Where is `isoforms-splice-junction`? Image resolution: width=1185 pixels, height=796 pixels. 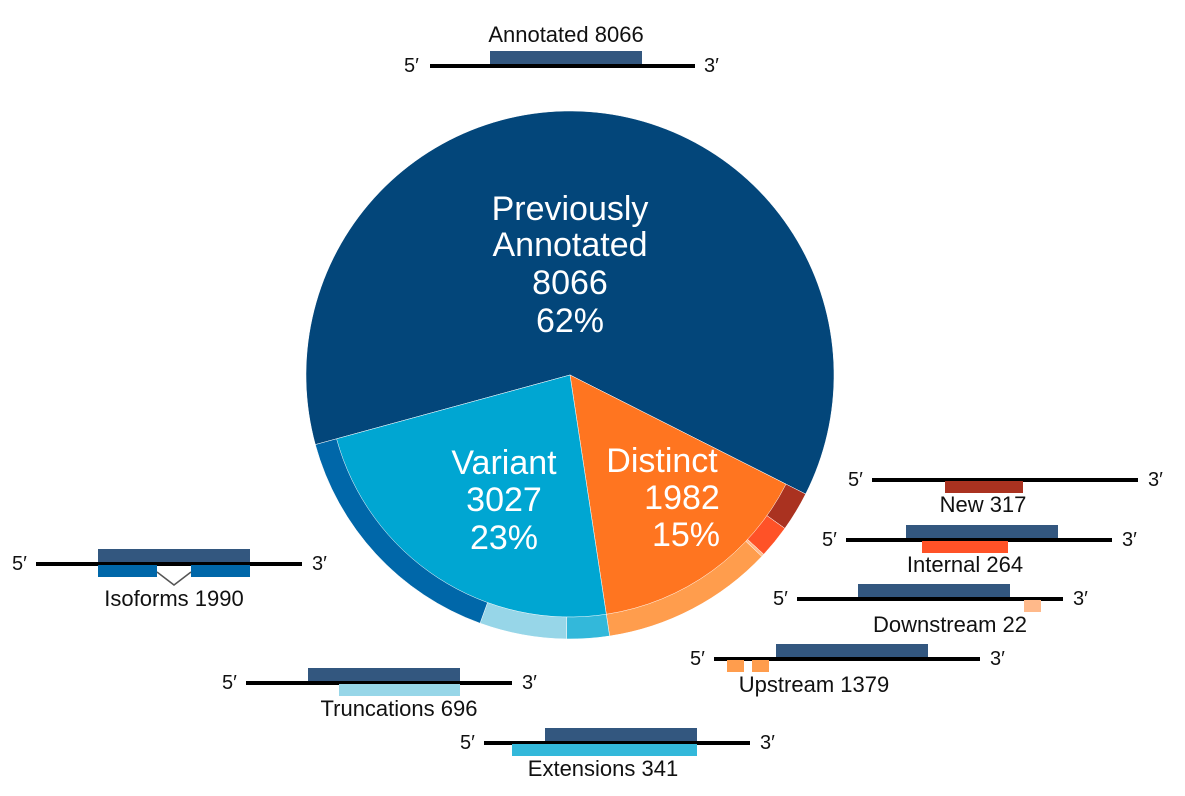
isoforms-splice-junction is located at coordinates (174, 578).